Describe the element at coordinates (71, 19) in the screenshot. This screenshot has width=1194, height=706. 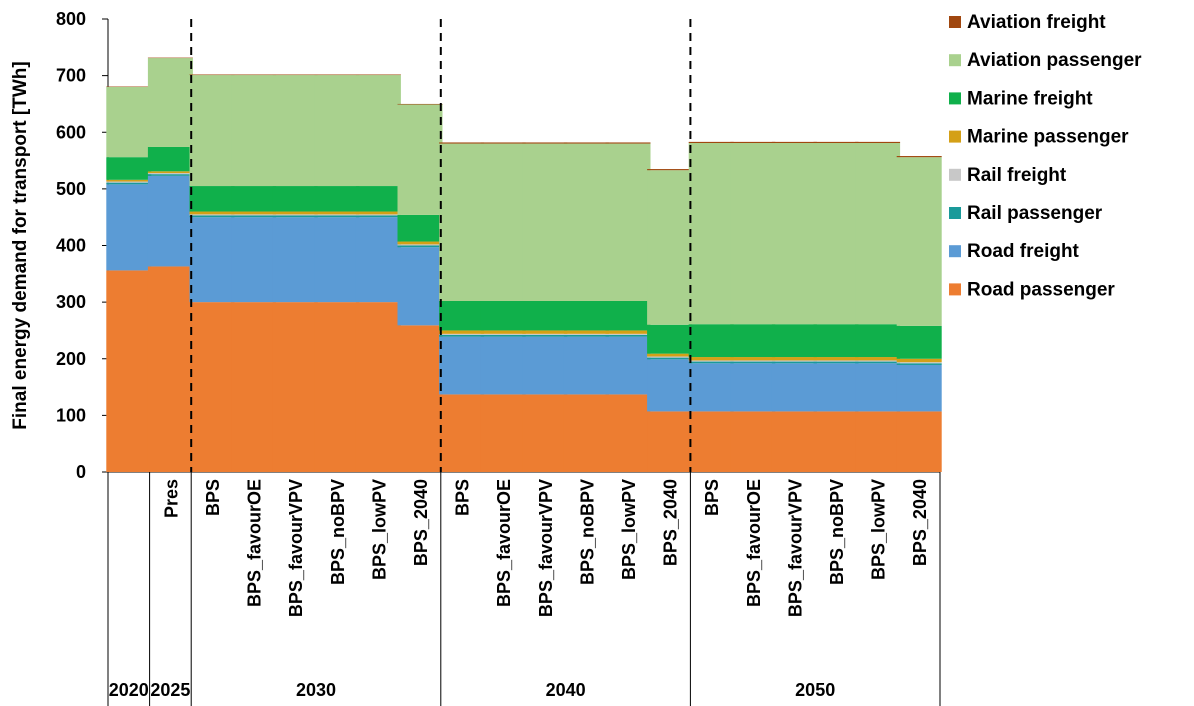
I see `y-tick-label: 800` at that location.